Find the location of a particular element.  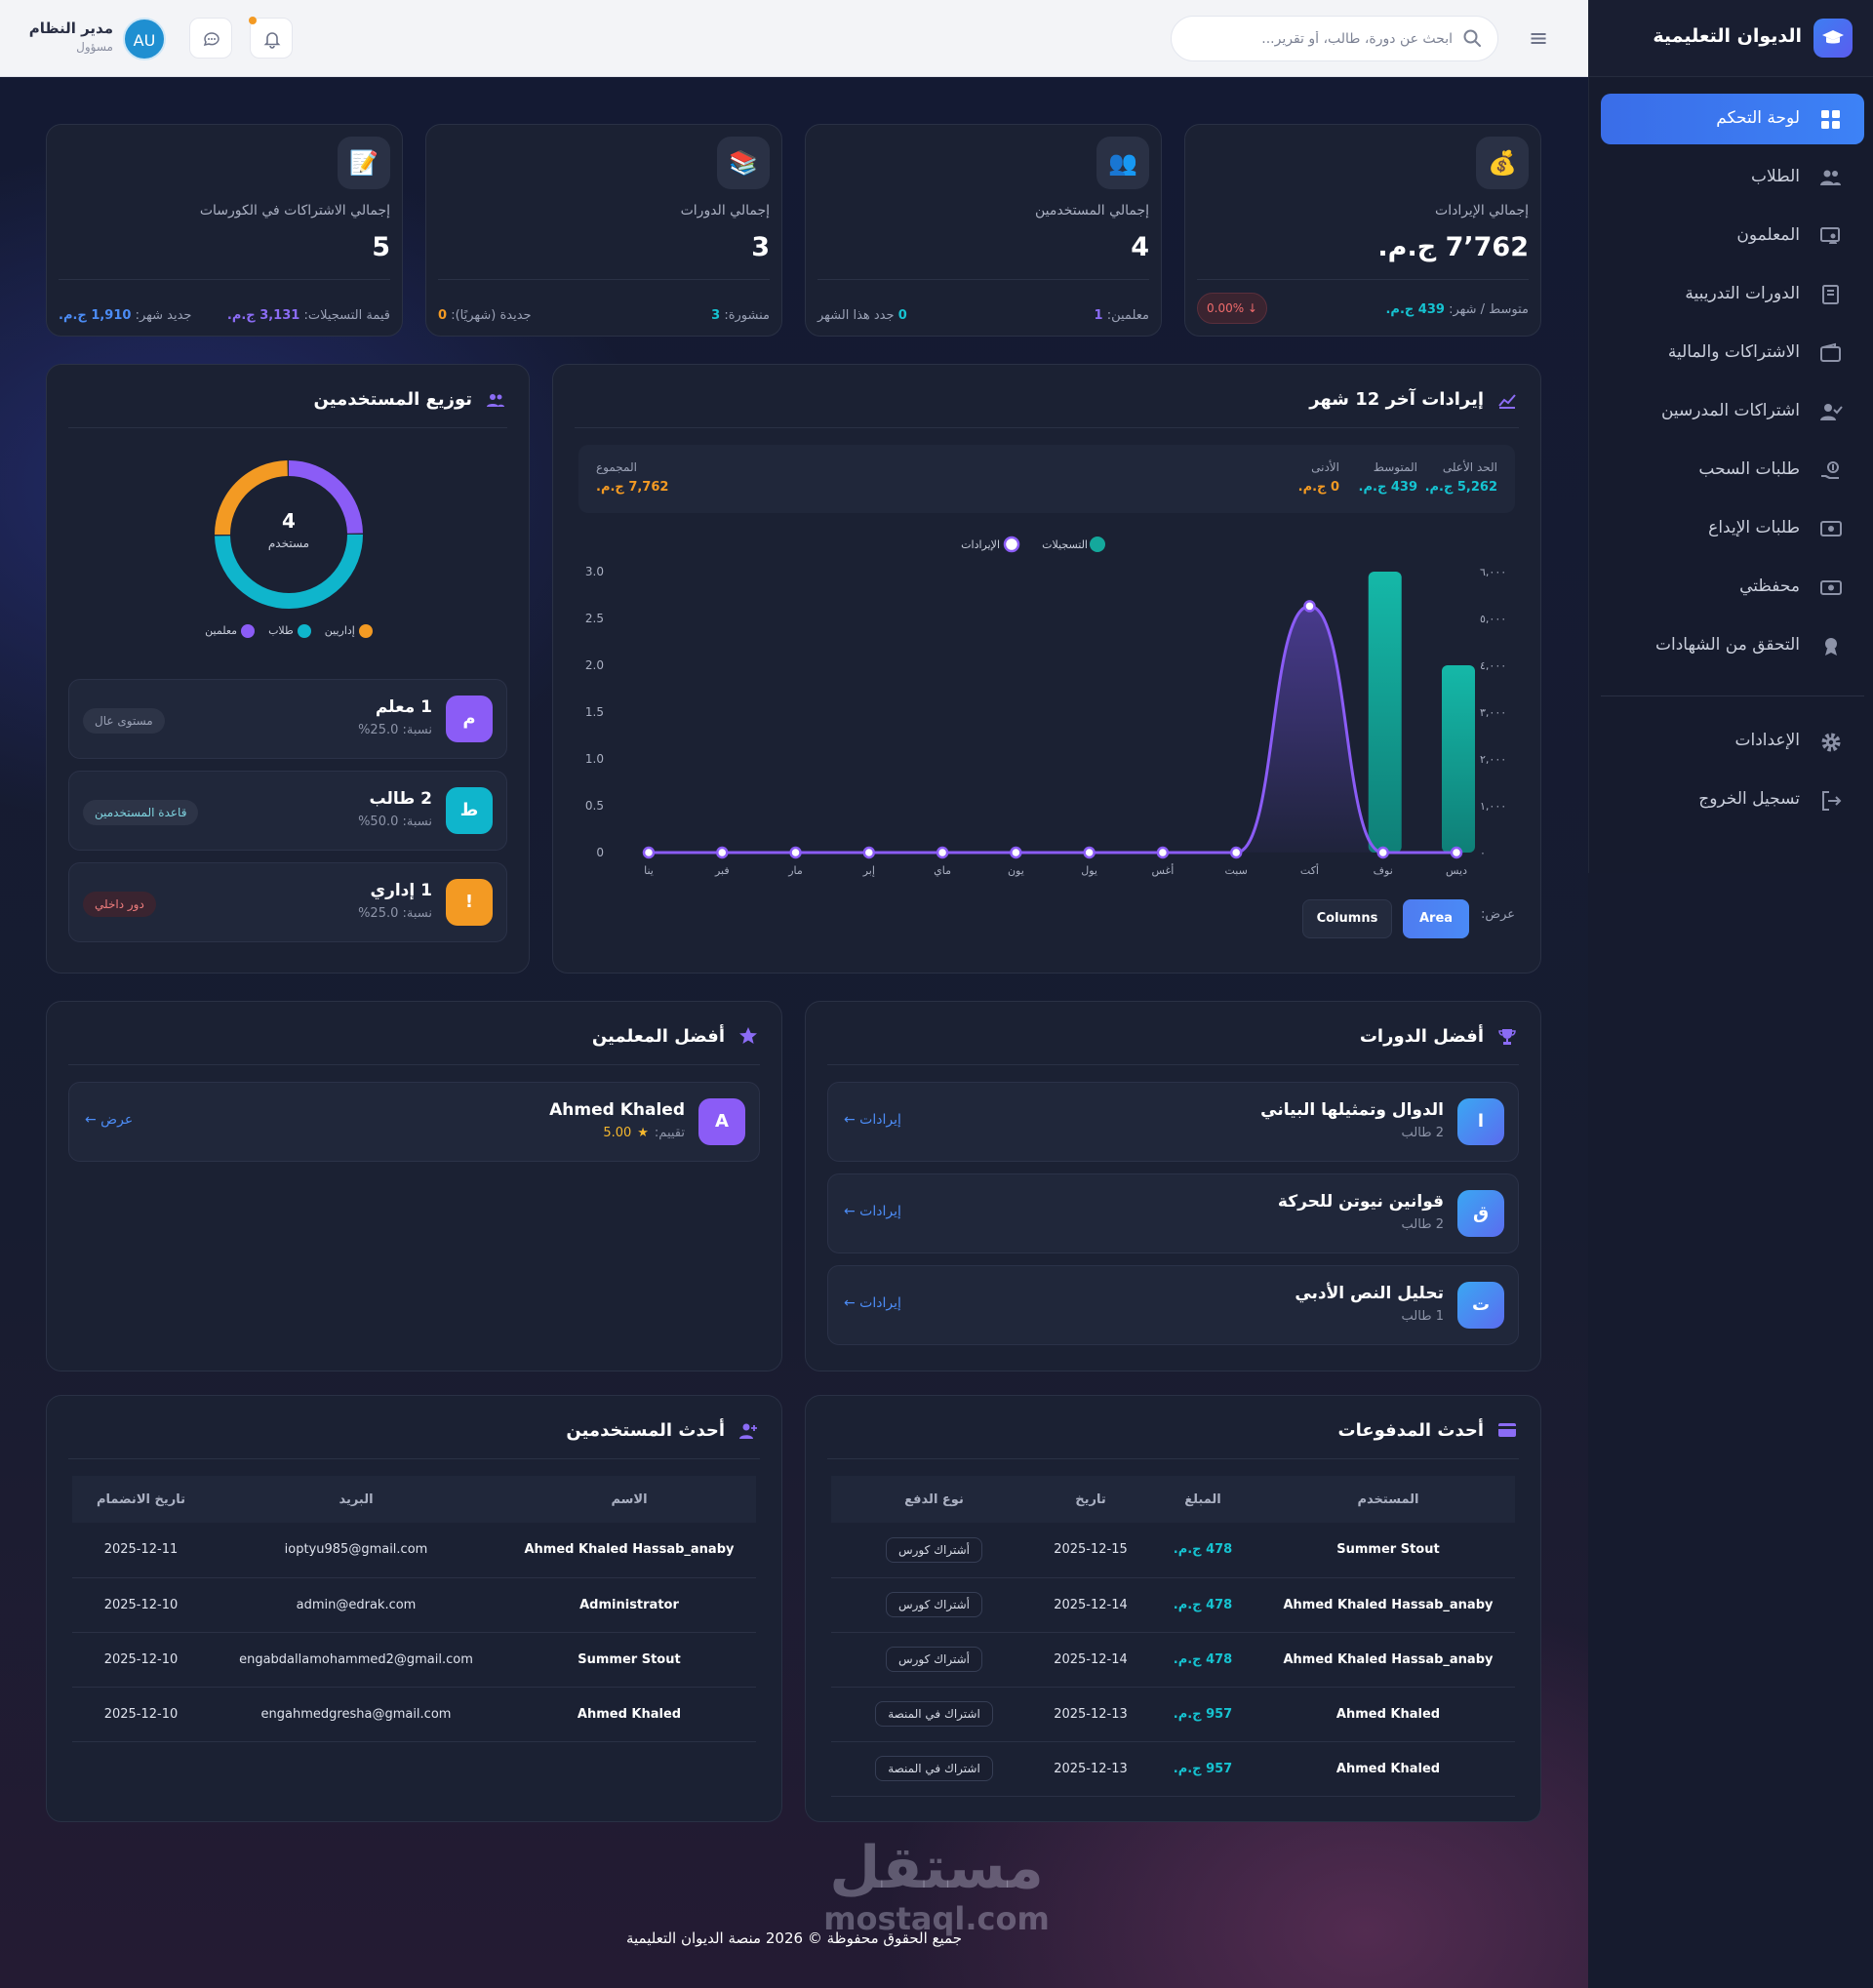

cash-icon is located at coordinates (1831, 587).